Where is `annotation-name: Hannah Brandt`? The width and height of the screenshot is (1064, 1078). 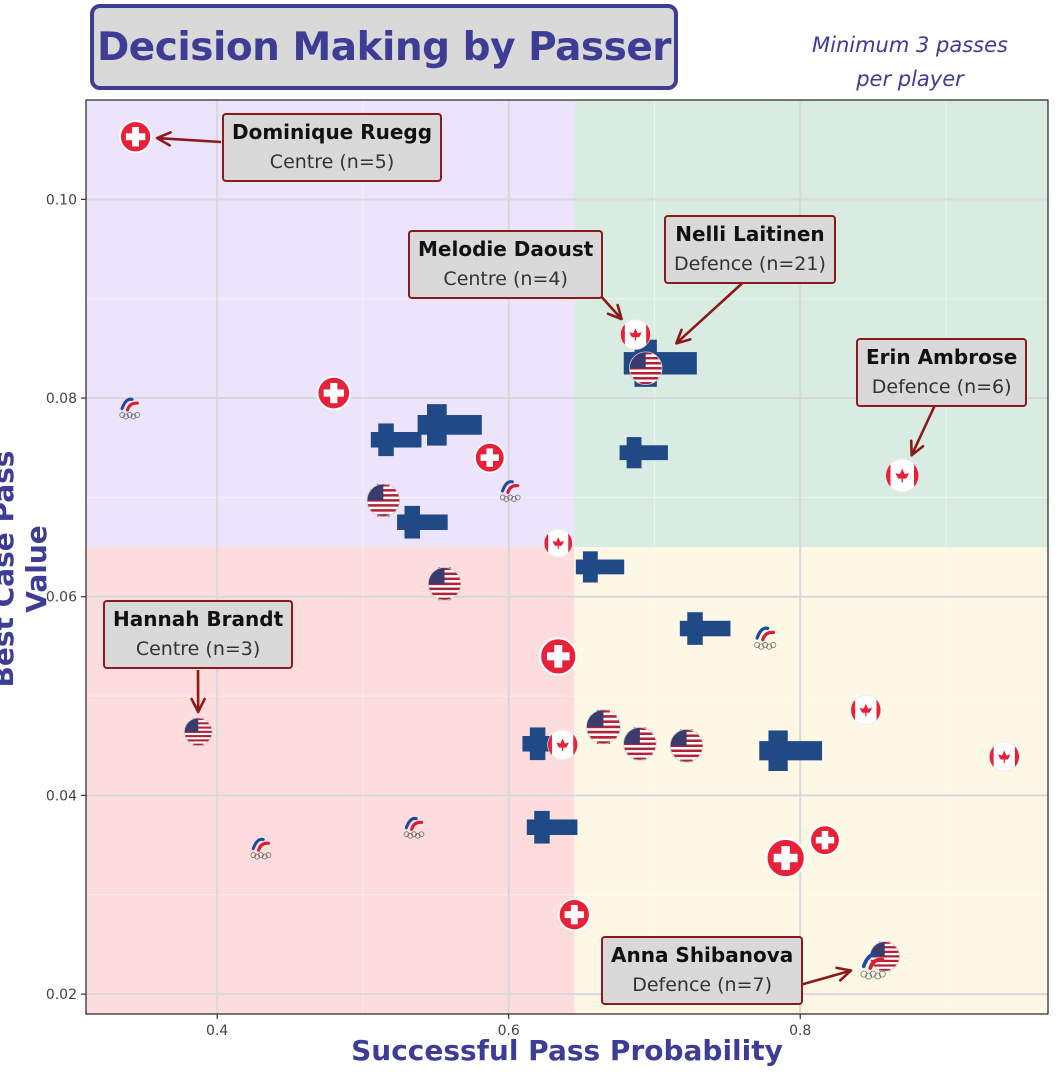
annotation-name: Hannah Brandt is located at coordinates (198, 619).